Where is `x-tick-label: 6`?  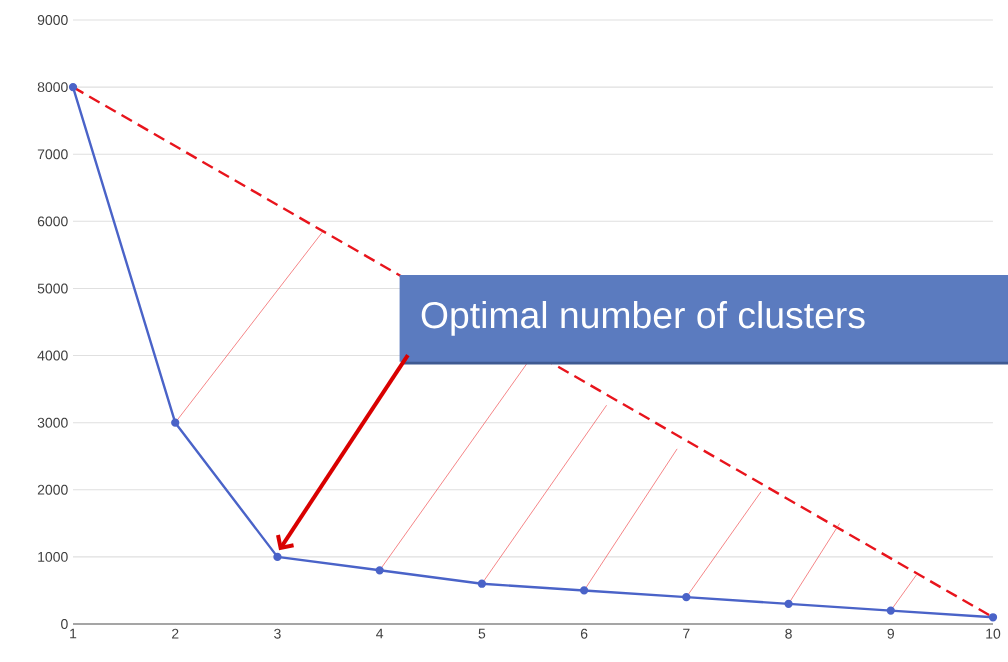 x-tick-label: 6 is located at coordinates (584, 633).